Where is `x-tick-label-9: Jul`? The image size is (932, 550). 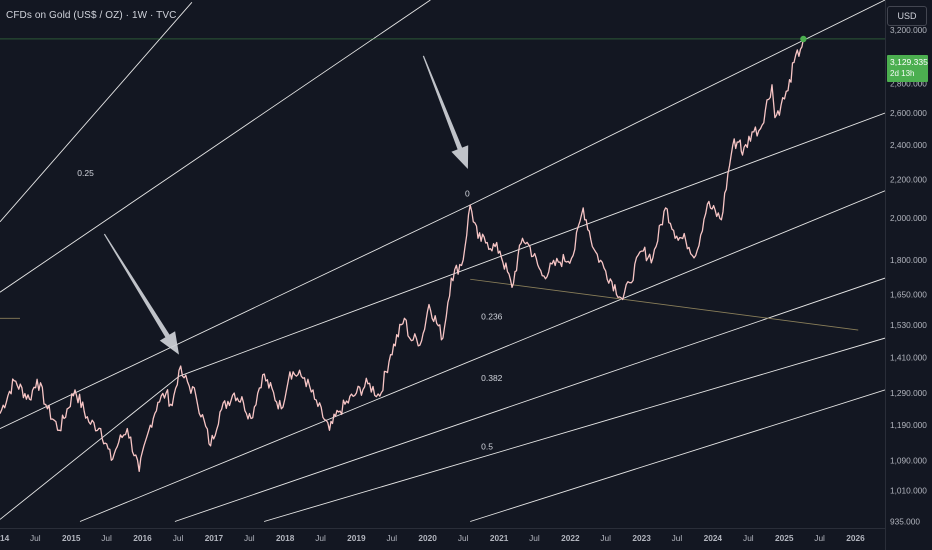 x-tick-label-9: Jul is located at coordinates (320, 538).